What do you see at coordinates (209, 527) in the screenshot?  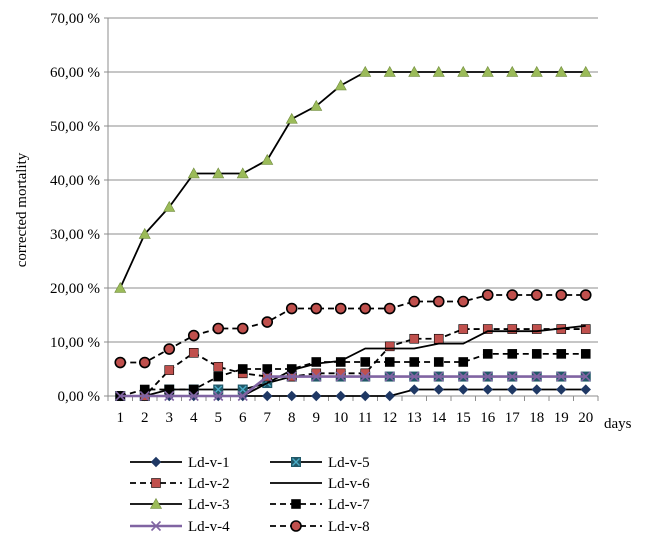 I see `legend-label: Ld-v-4` at bounding box center [209, 527].